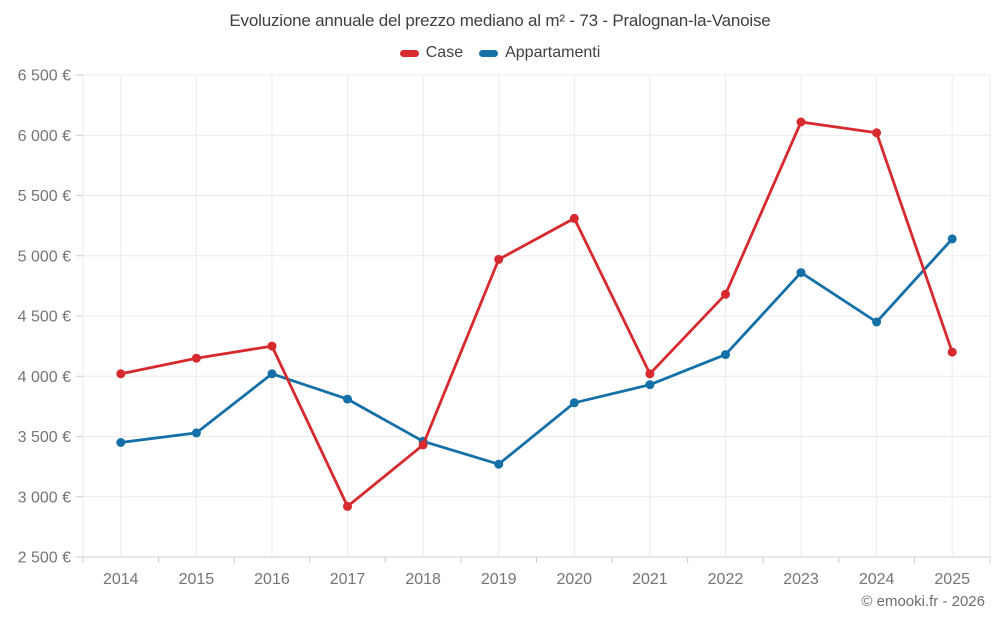 This screenshot has width=1000, height=625. I want to click on data-point-case-2022, so click(725, 294).